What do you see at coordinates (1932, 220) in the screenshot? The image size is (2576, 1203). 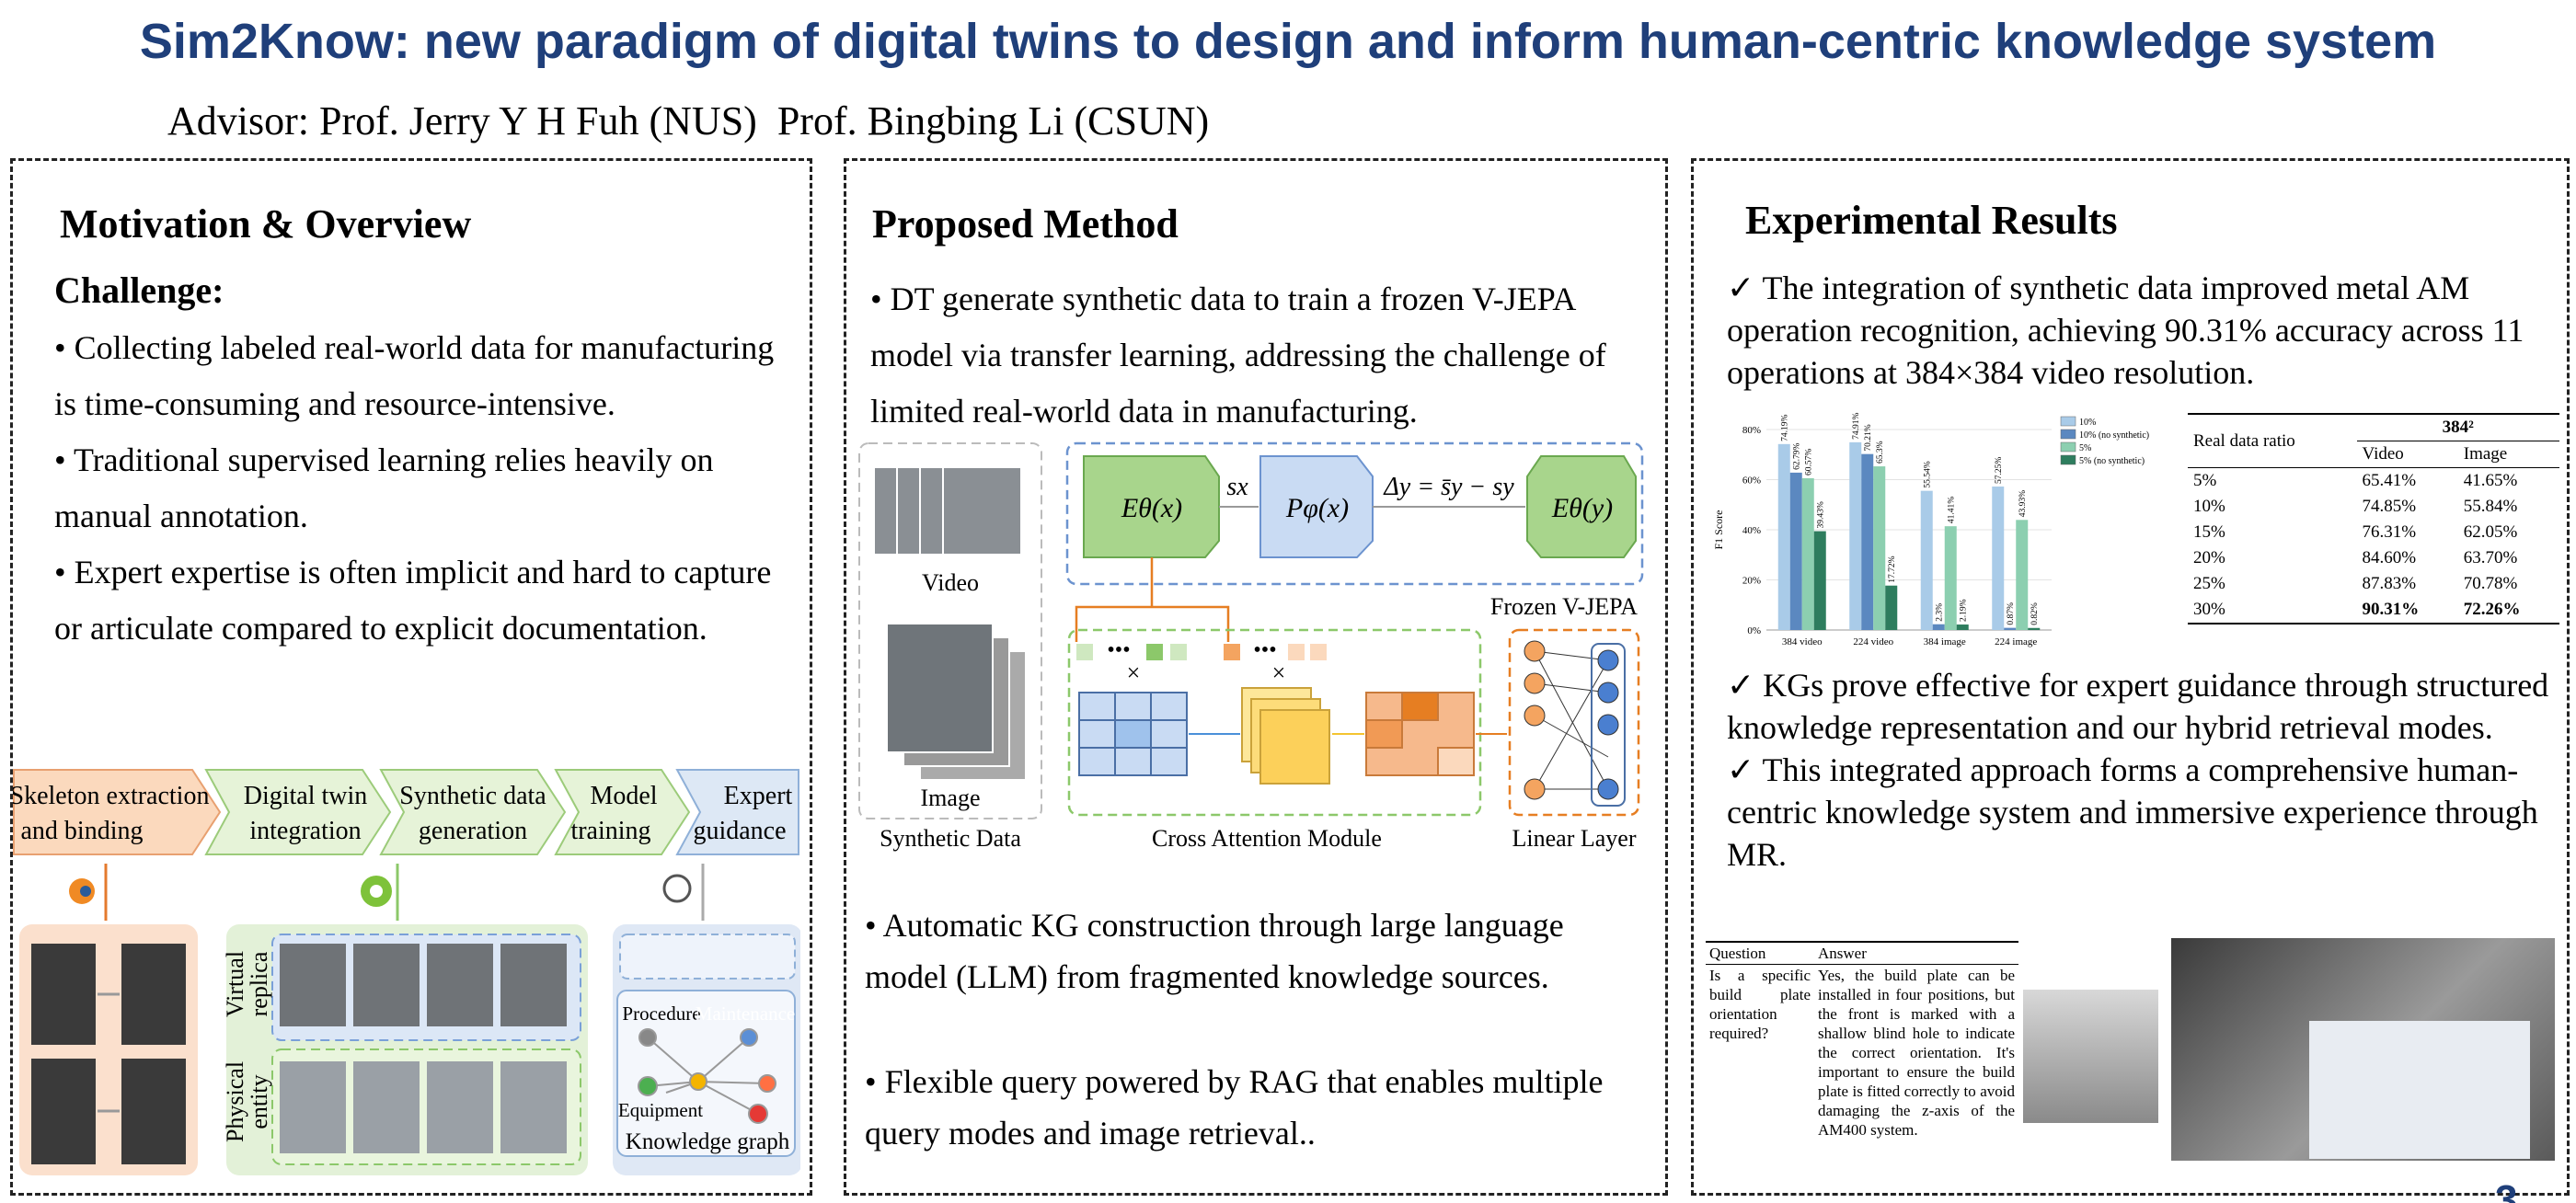 I see `heading: Experimental Results` at bounding box center [1932, 220].